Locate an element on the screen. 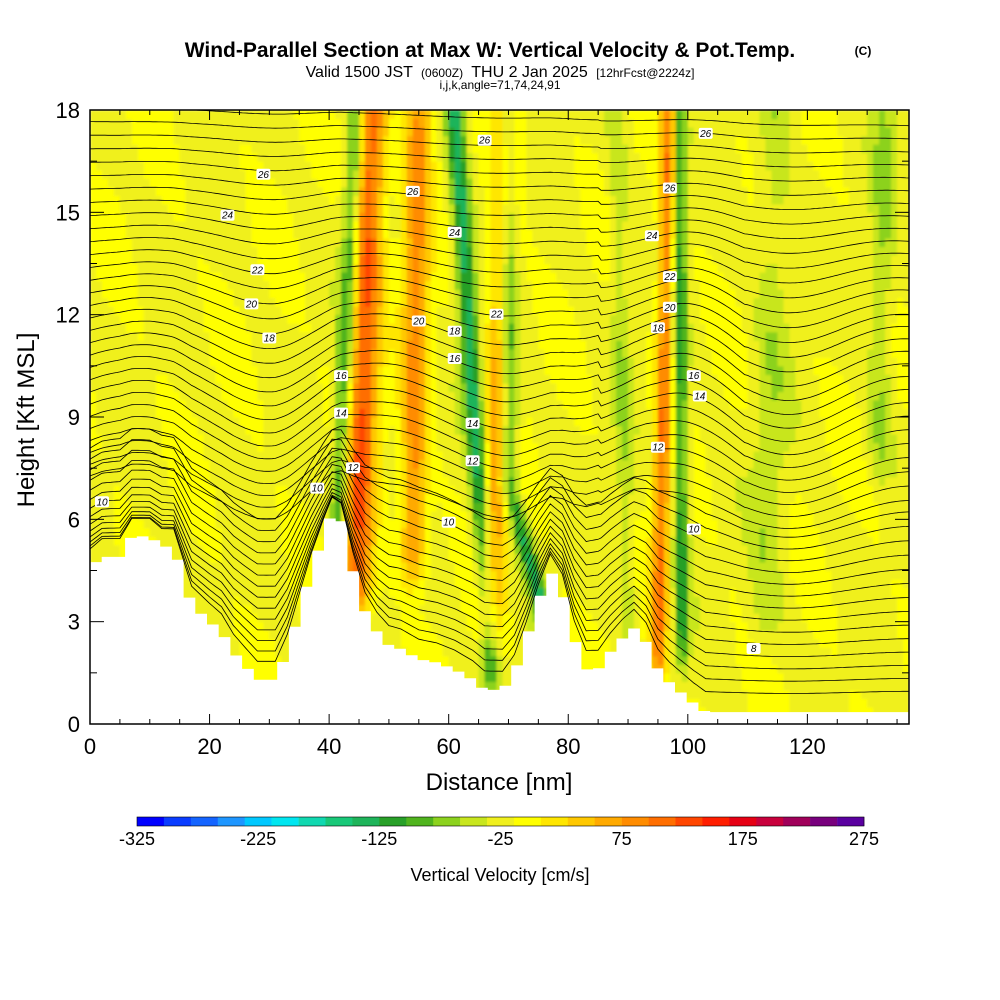 This screenshot has height=1000, width=1000. isentrope-label: 18 is located at coordinates (454, 331).